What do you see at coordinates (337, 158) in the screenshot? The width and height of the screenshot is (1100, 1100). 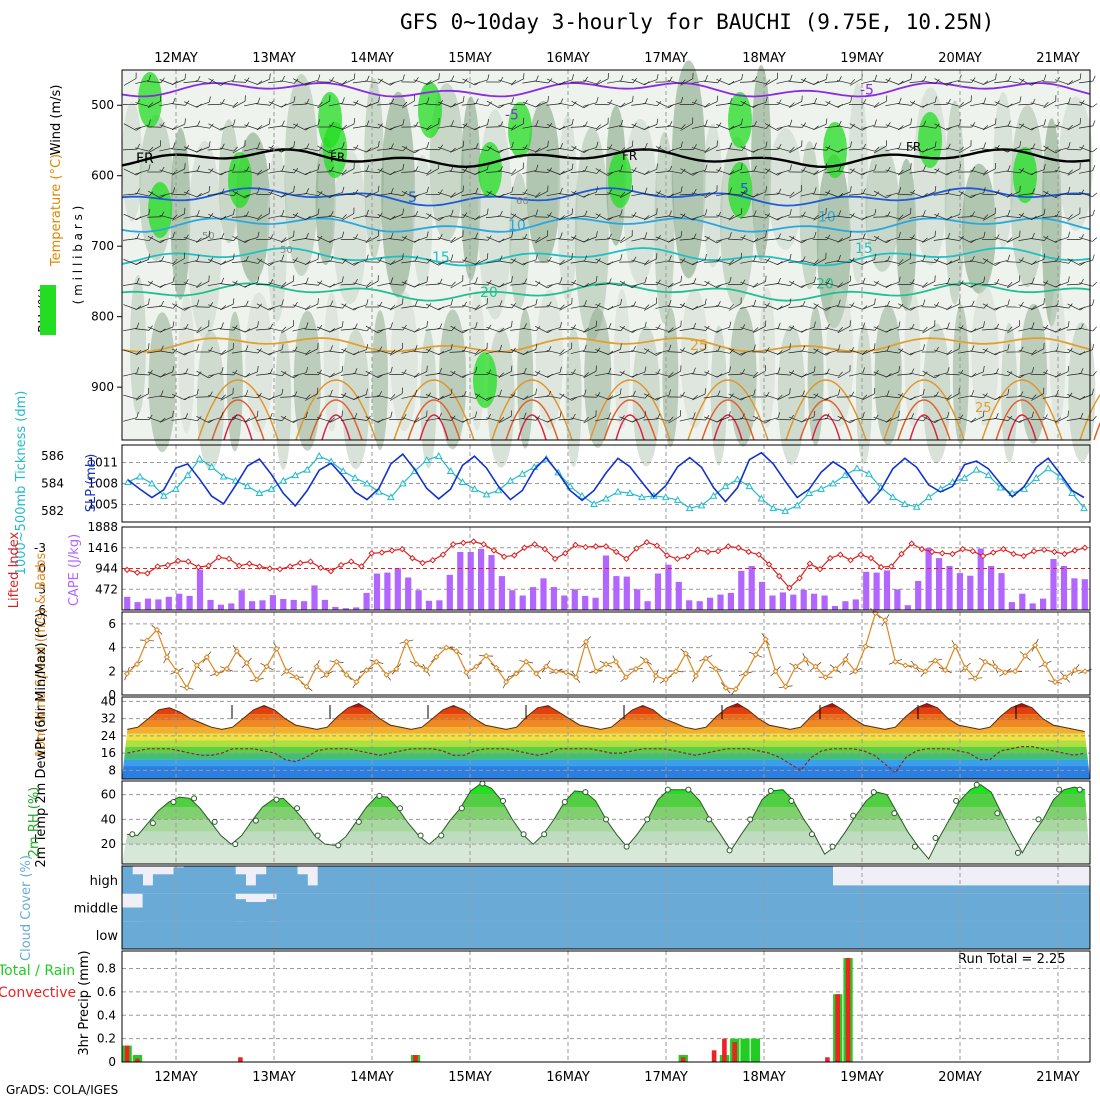 I see `temp-contour-label: FR` at bounding box center [337, 158].